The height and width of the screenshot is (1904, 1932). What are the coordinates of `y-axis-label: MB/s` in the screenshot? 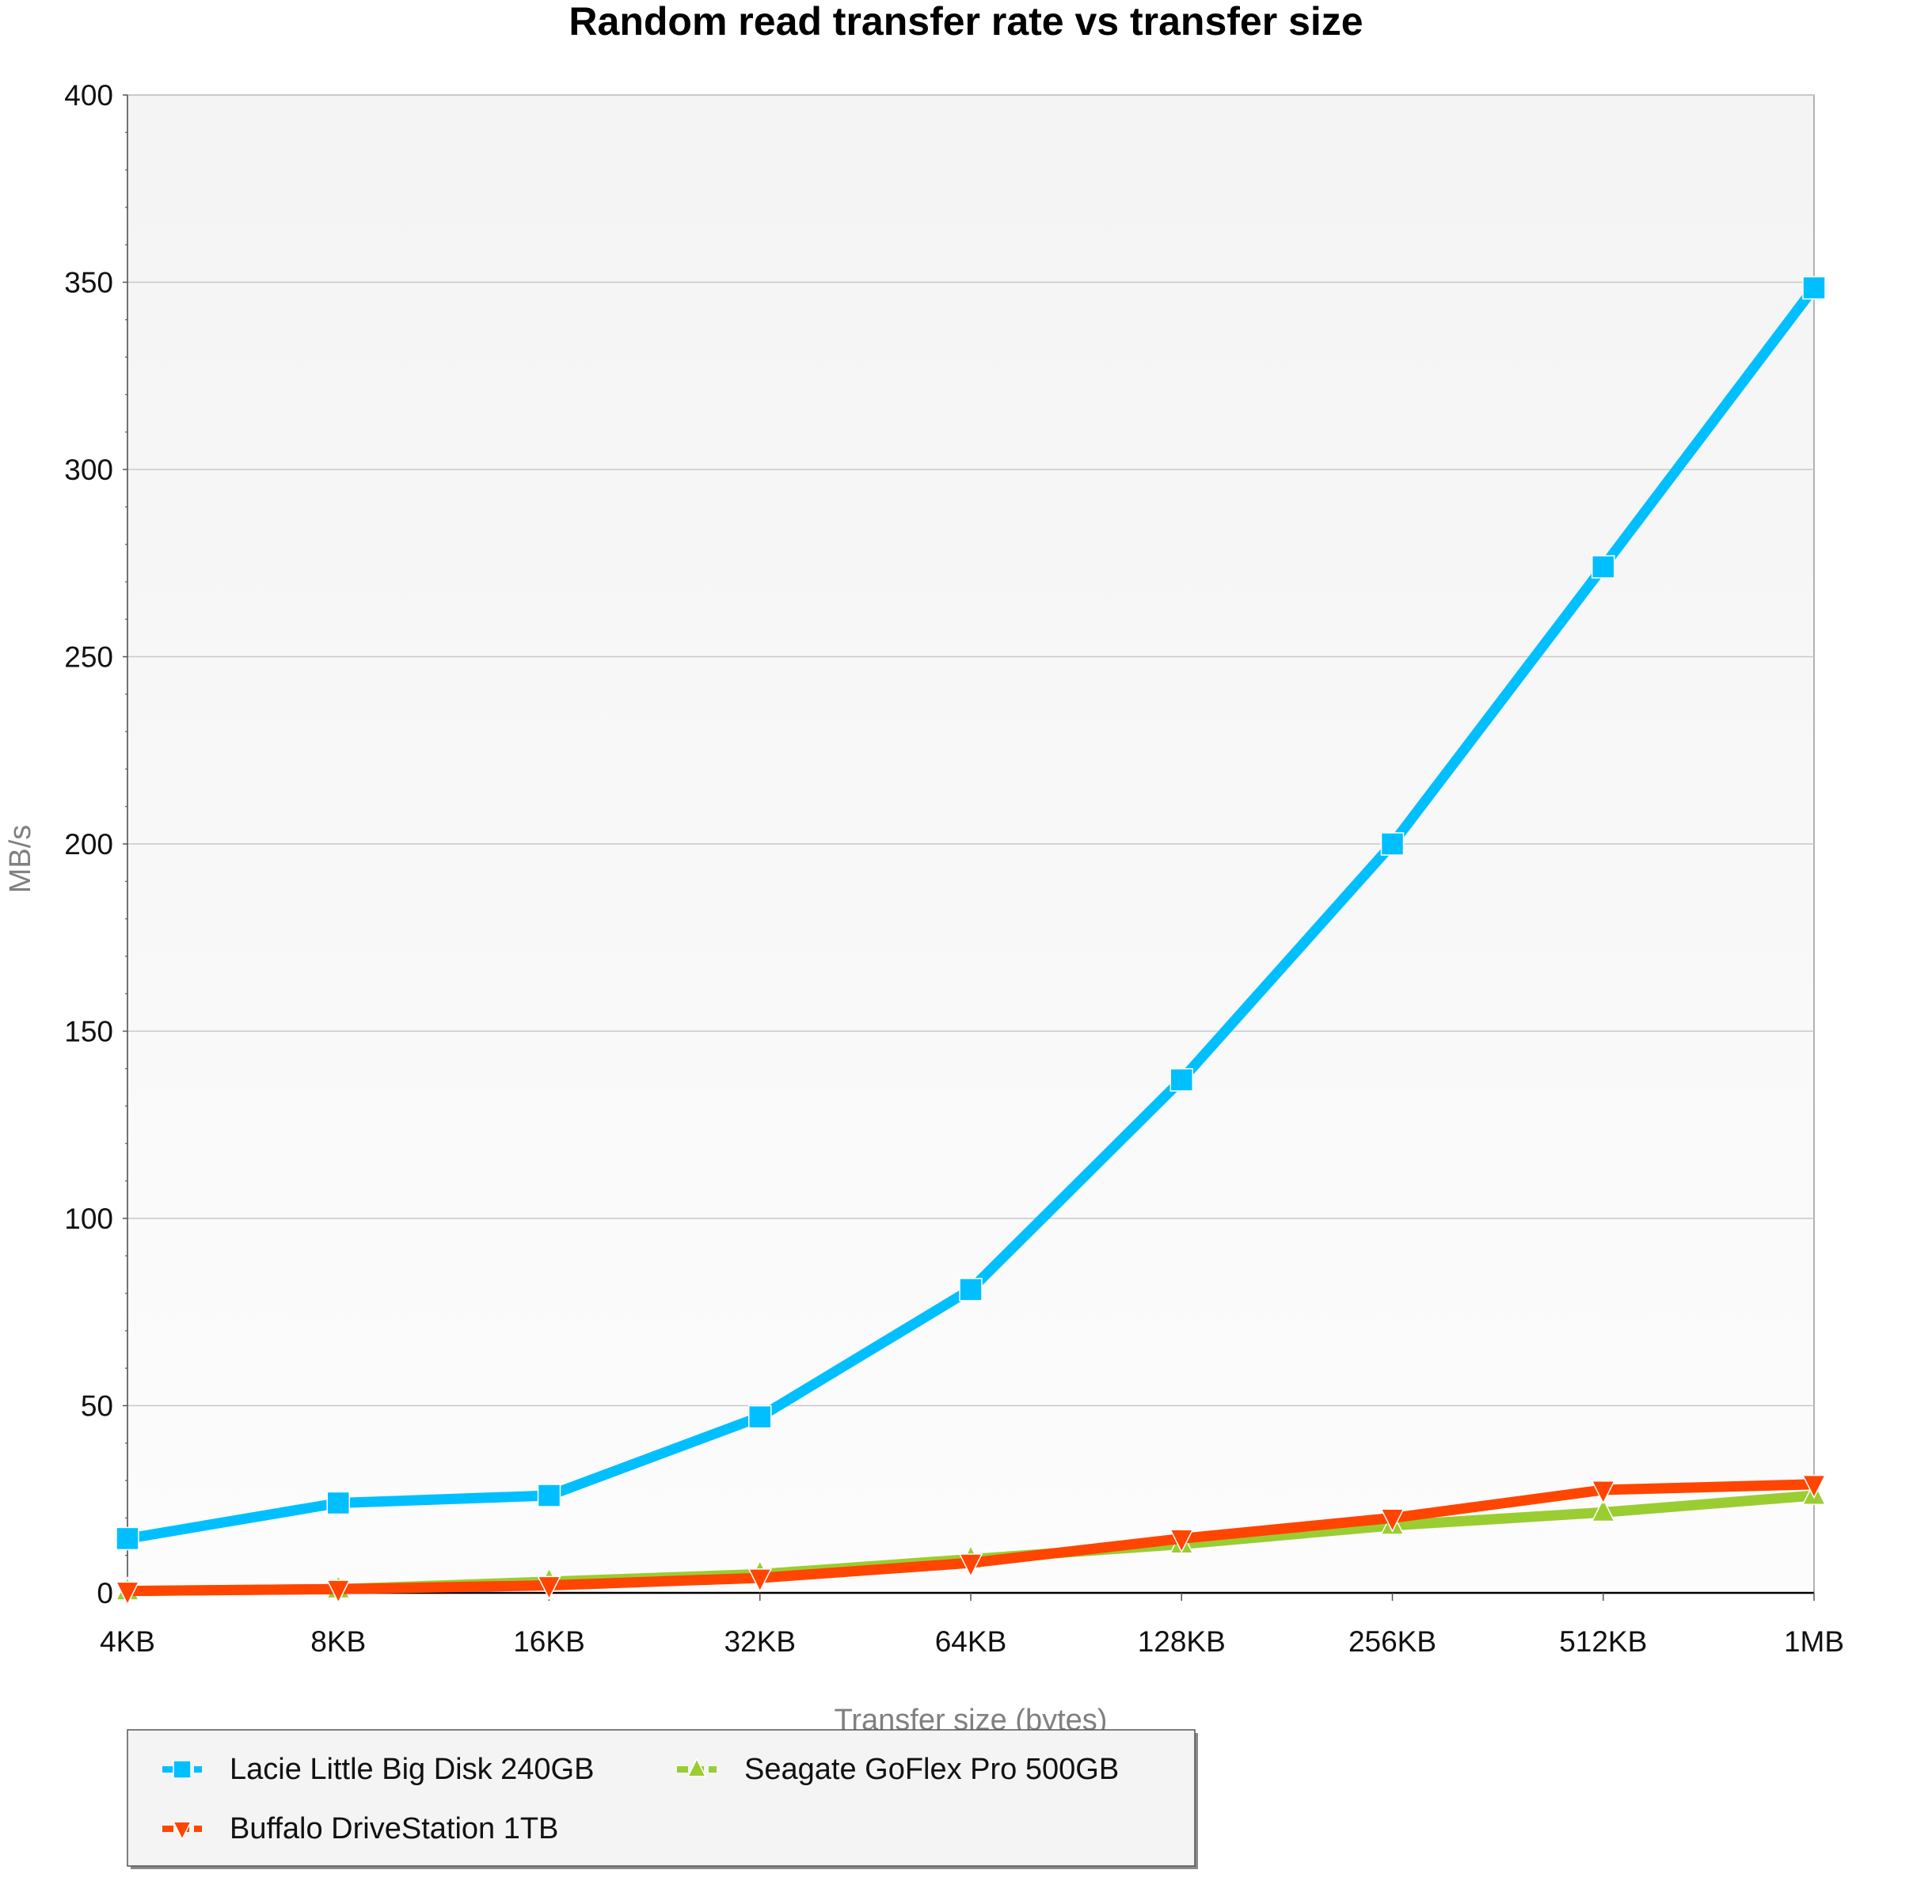 It's located at (21, 859).